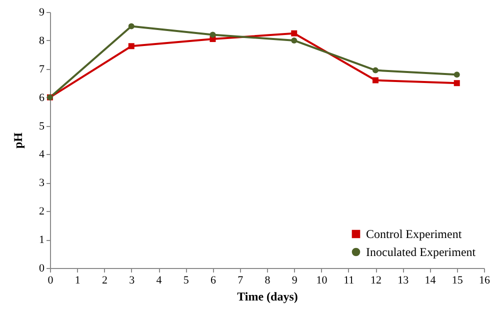  Describe the element at coordinates (241, 280) in the screenshot. I see `x-tick-label: 7` at that location.